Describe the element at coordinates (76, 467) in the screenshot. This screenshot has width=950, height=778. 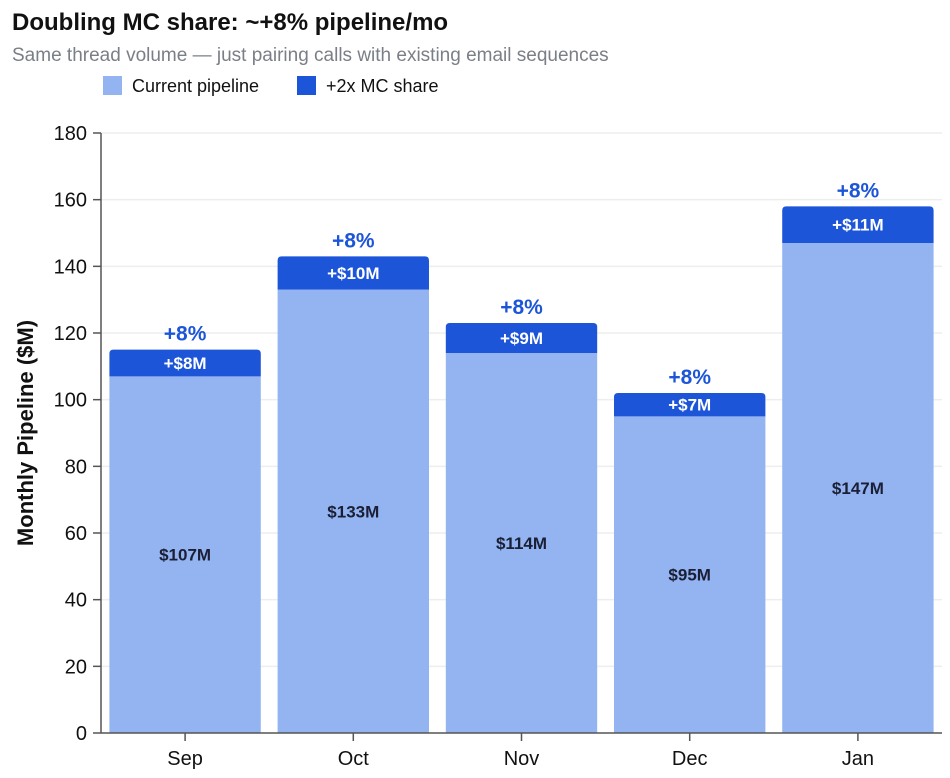
I see `y-tick-label: 80` at that location.